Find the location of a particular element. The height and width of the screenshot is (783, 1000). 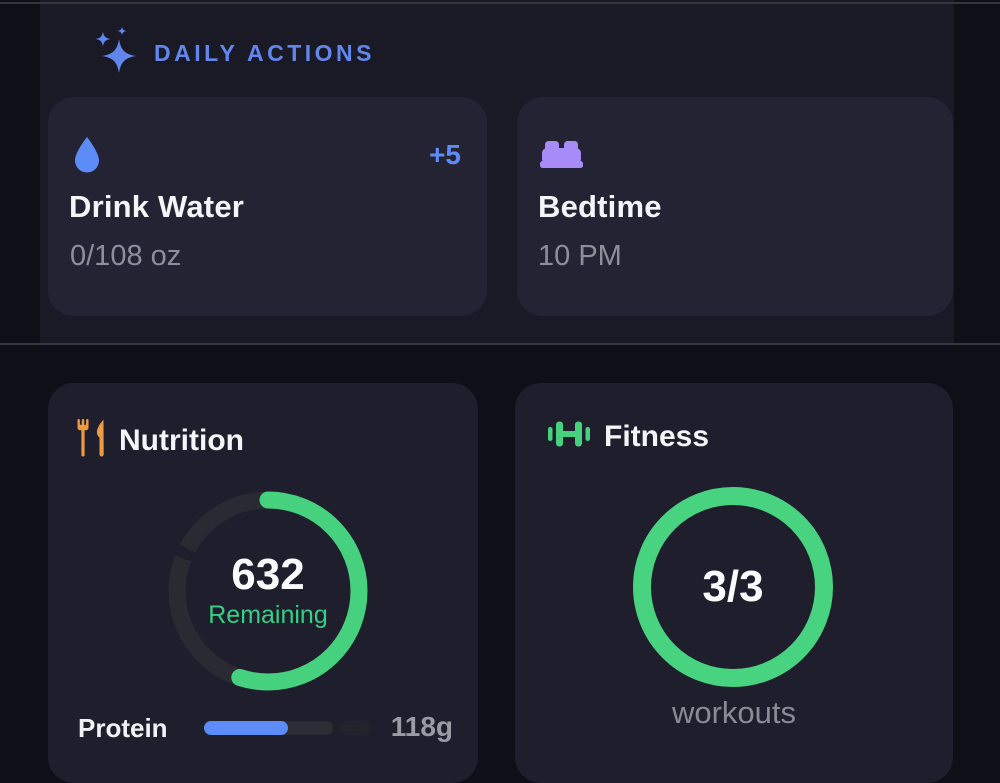

fitness-card-header: Fitness is located at coordinates (628, 436).